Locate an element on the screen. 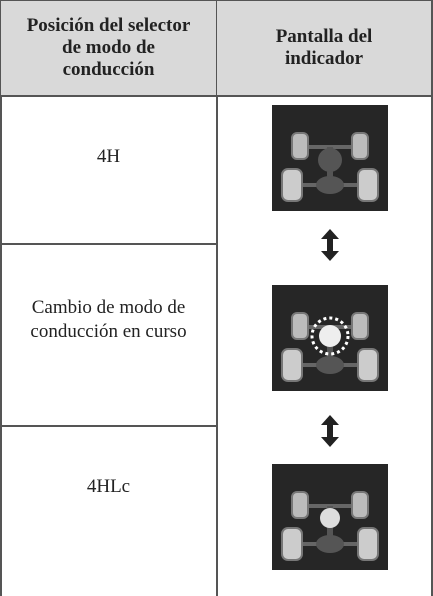  header-cell: Pantalla del indicador is located at coordinates (324, 48).